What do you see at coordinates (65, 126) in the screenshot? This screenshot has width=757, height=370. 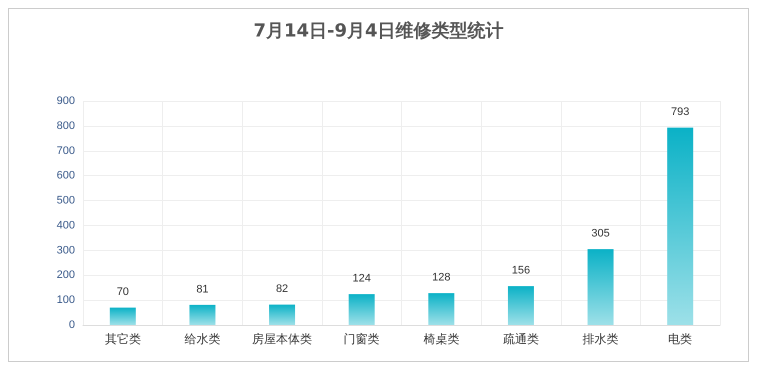 I see `y-tick-label: 800` at bounding box center [65, 126].